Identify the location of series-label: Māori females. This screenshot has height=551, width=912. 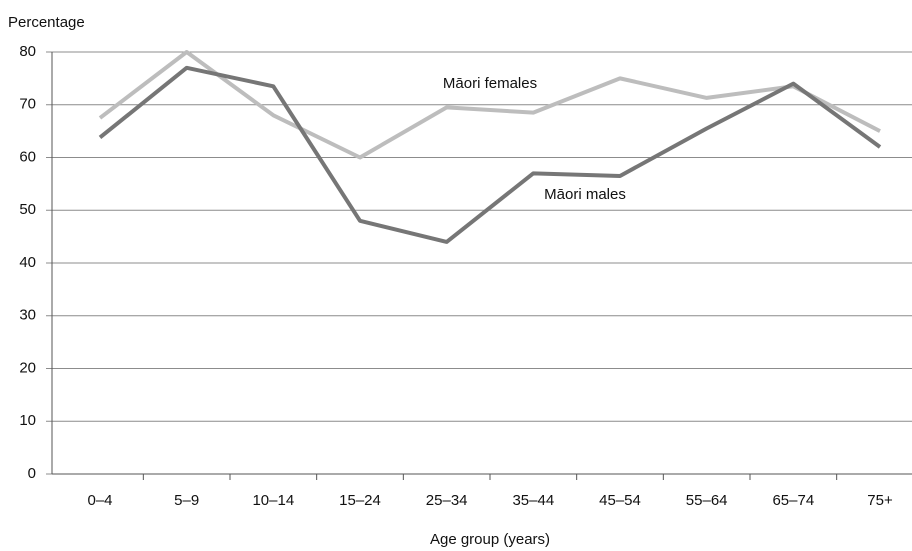
(490, 83).